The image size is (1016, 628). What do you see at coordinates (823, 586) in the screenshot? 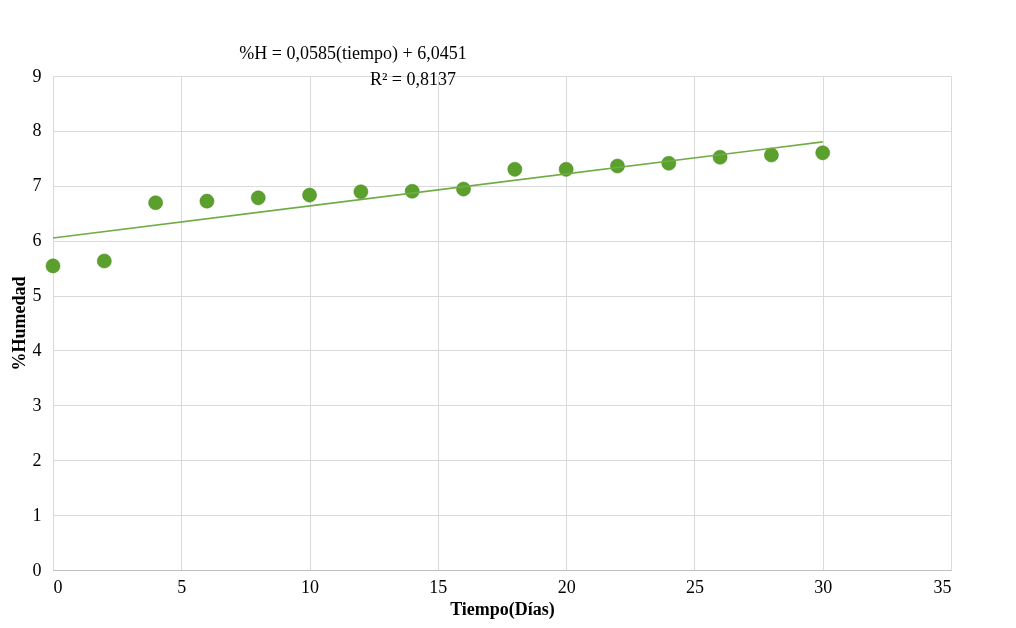
I see `x-tick-label: 30` at bounding box center [823, 586].